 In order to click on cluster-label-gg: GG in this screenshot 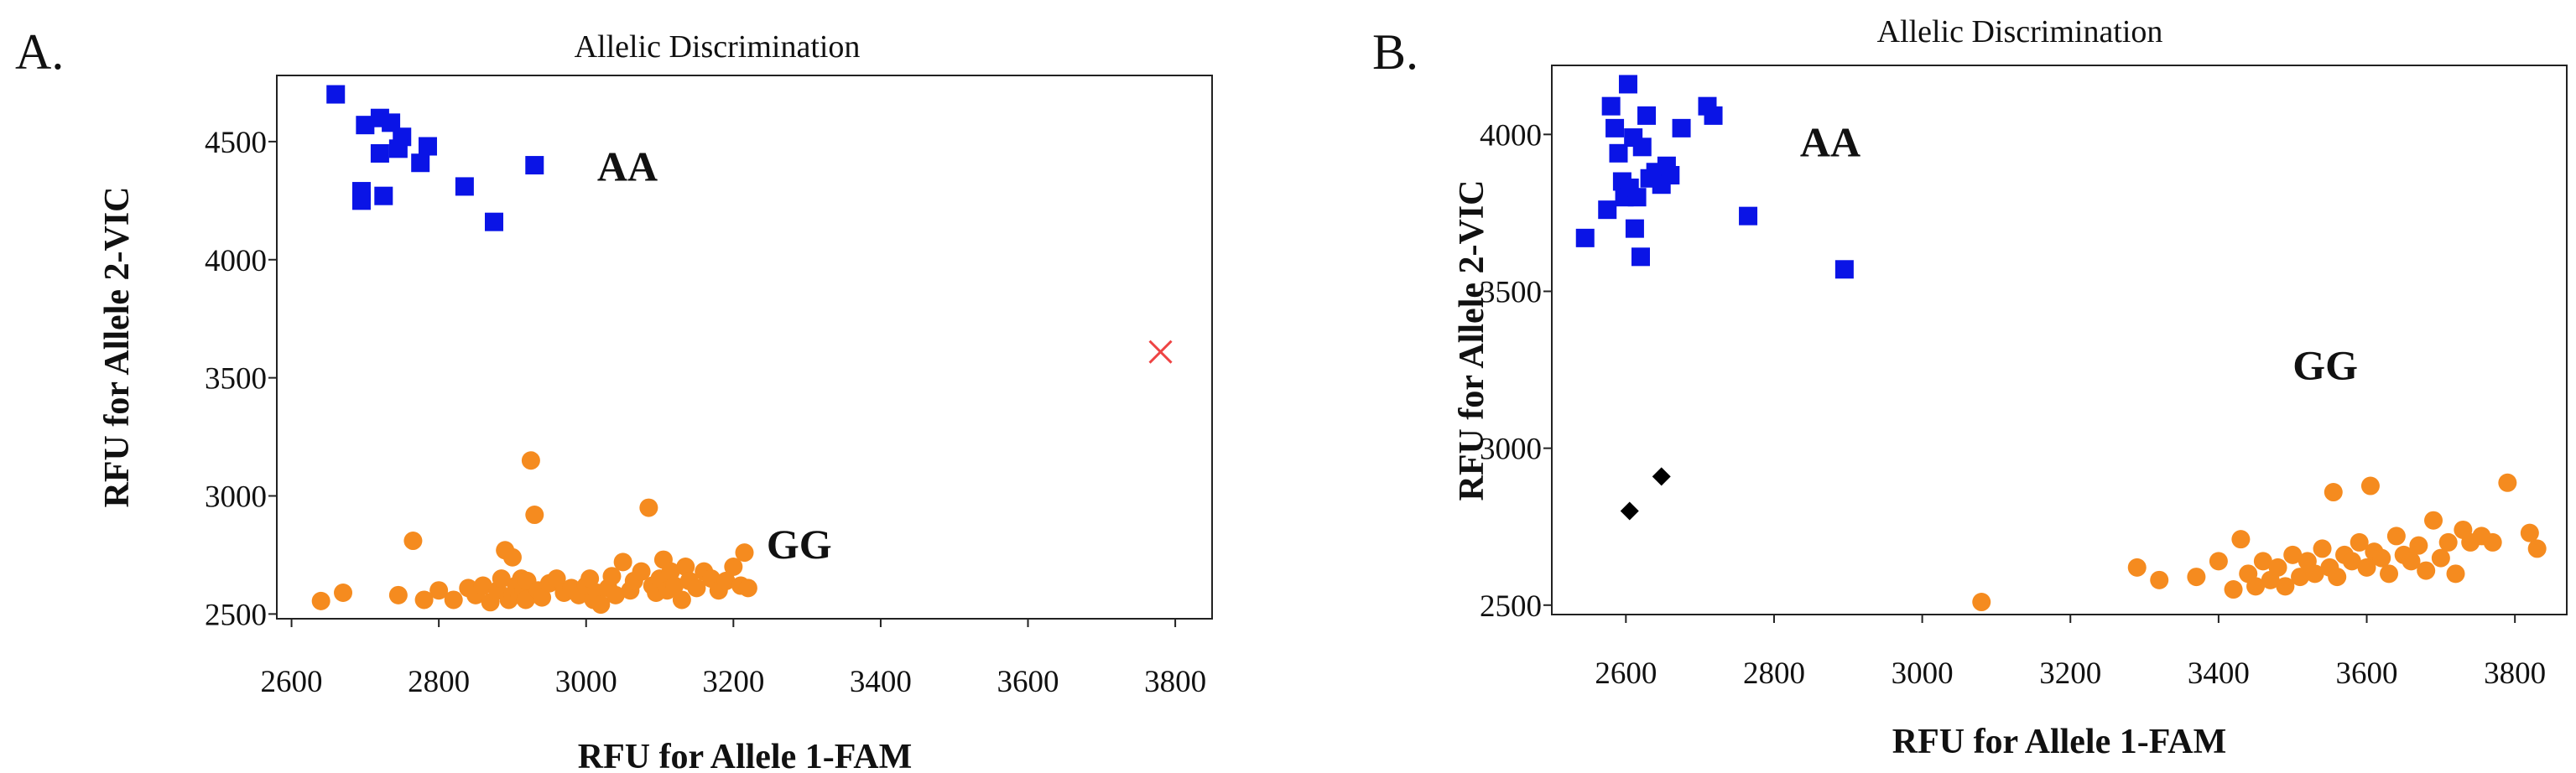, I will do `click(799, 544)`.